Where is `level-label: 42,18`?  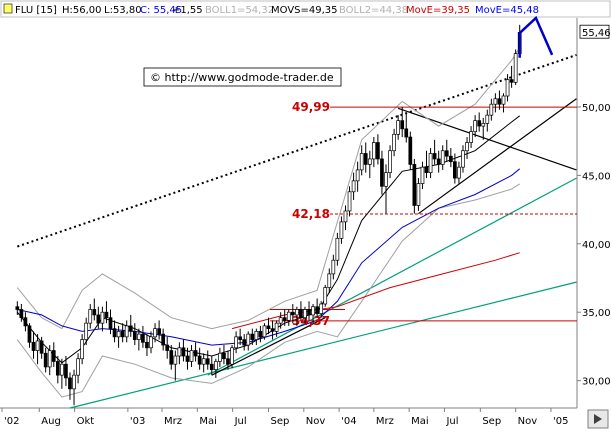 level-label: 42,18 is located at coordinates (311, 214).